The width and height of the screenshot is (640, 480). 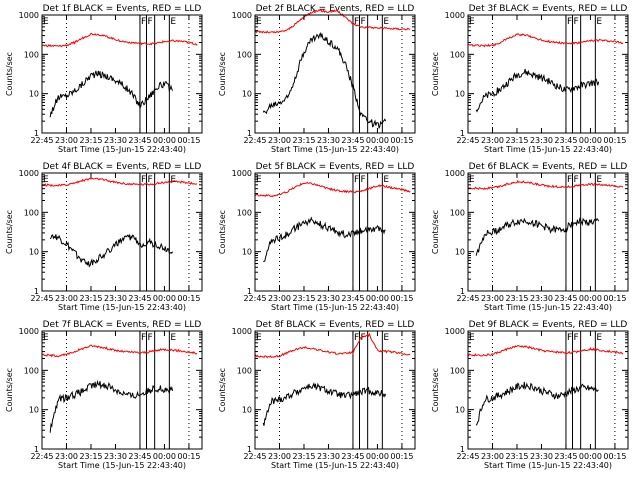 I want to click on chart-title: Det 4f BLACK = Events, RED = LLD, so click(x=122, y=167).